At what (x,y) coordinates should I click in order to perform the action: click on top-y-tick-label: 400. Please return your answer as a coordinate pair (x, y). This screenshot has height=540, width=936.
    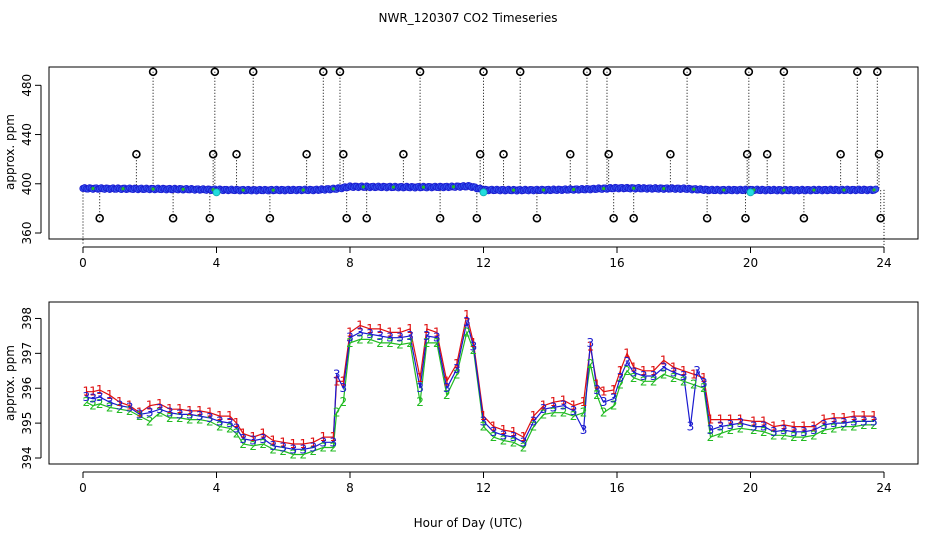
    Looking at the image, I should click on (27, 183).